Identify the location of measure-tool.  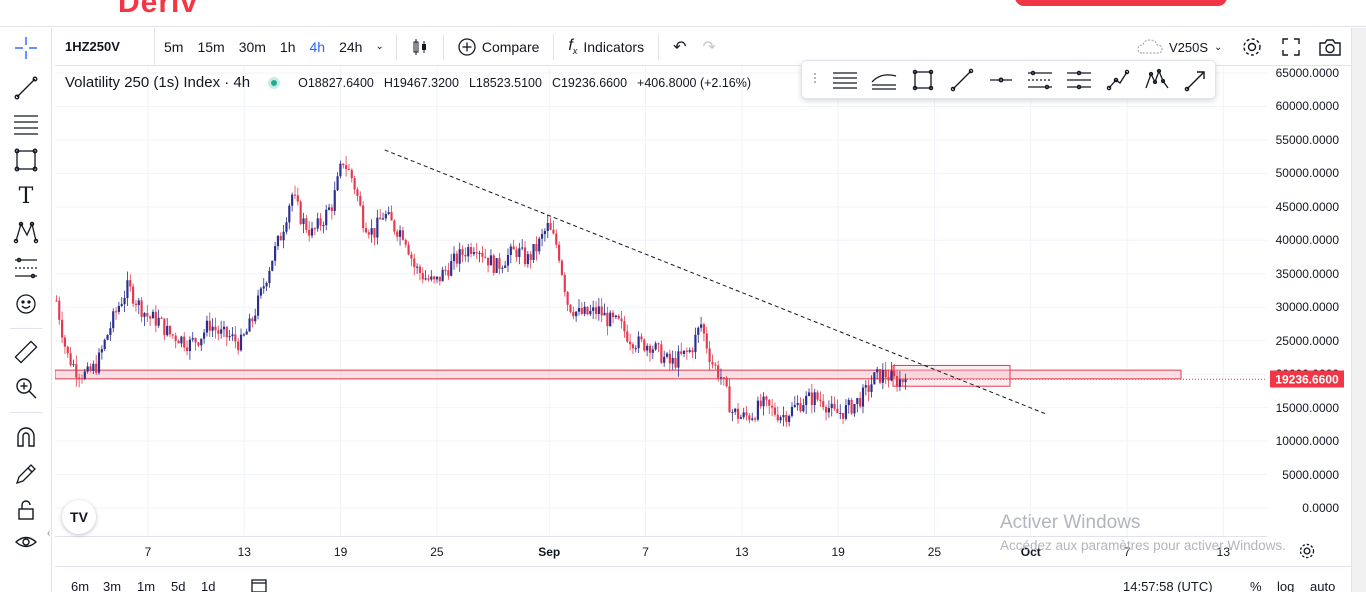
(26, 352).